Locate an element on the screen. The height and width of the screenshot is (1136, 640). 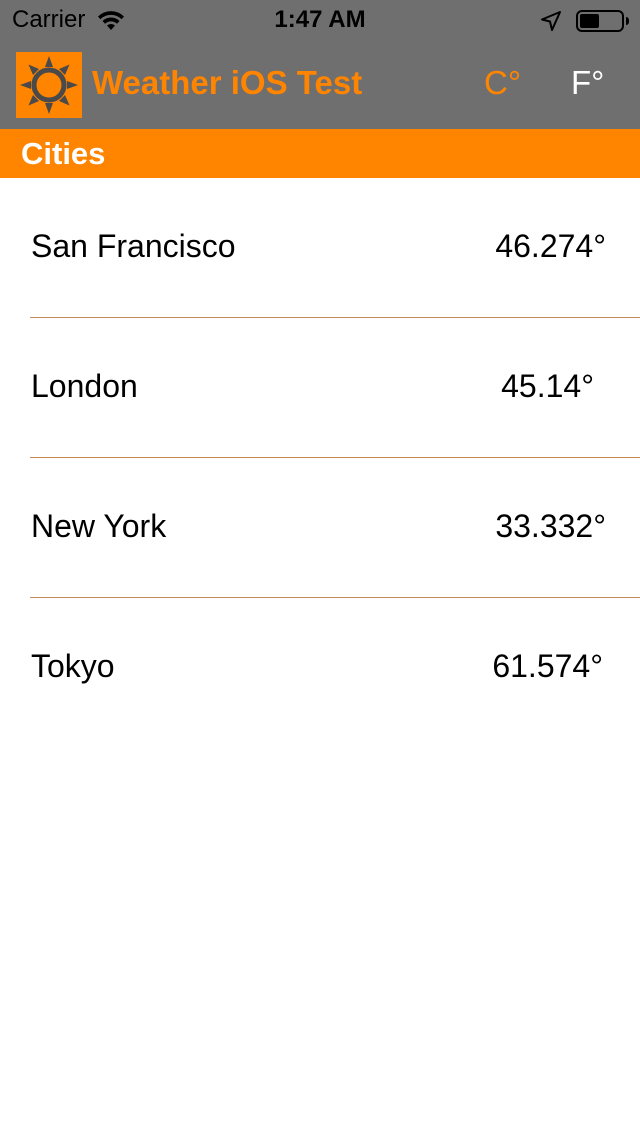
status-time: 1:47 AM is located at coordinates (320, 19).